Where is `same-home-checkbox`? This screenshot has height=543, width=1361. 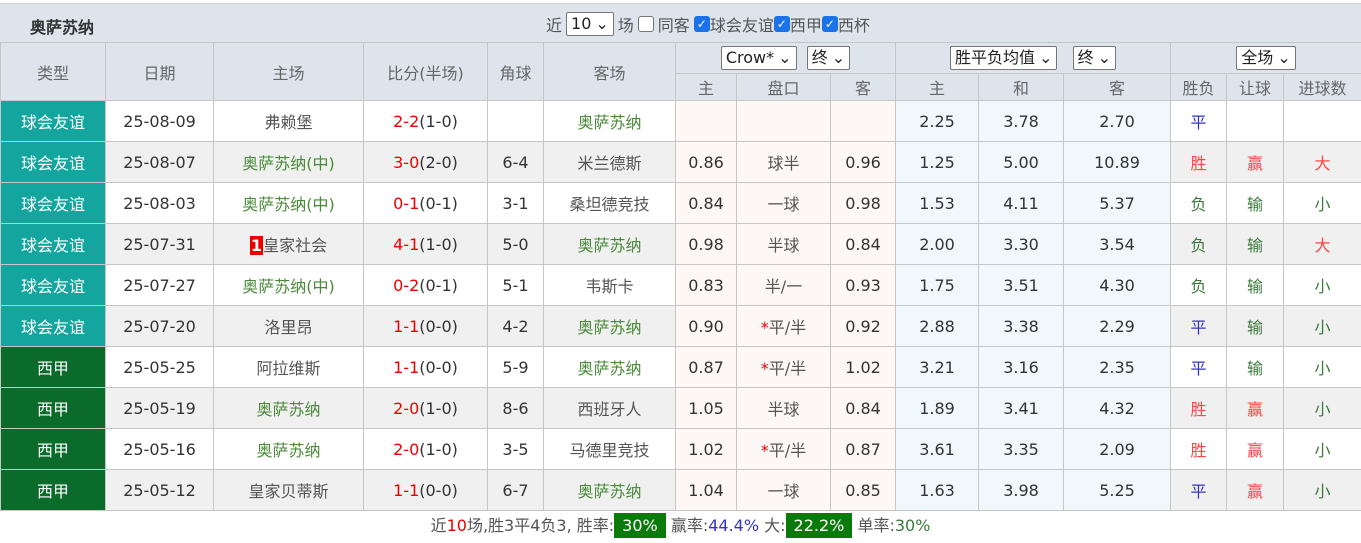 same-home-checkbox is located at coordinates (645, 24).